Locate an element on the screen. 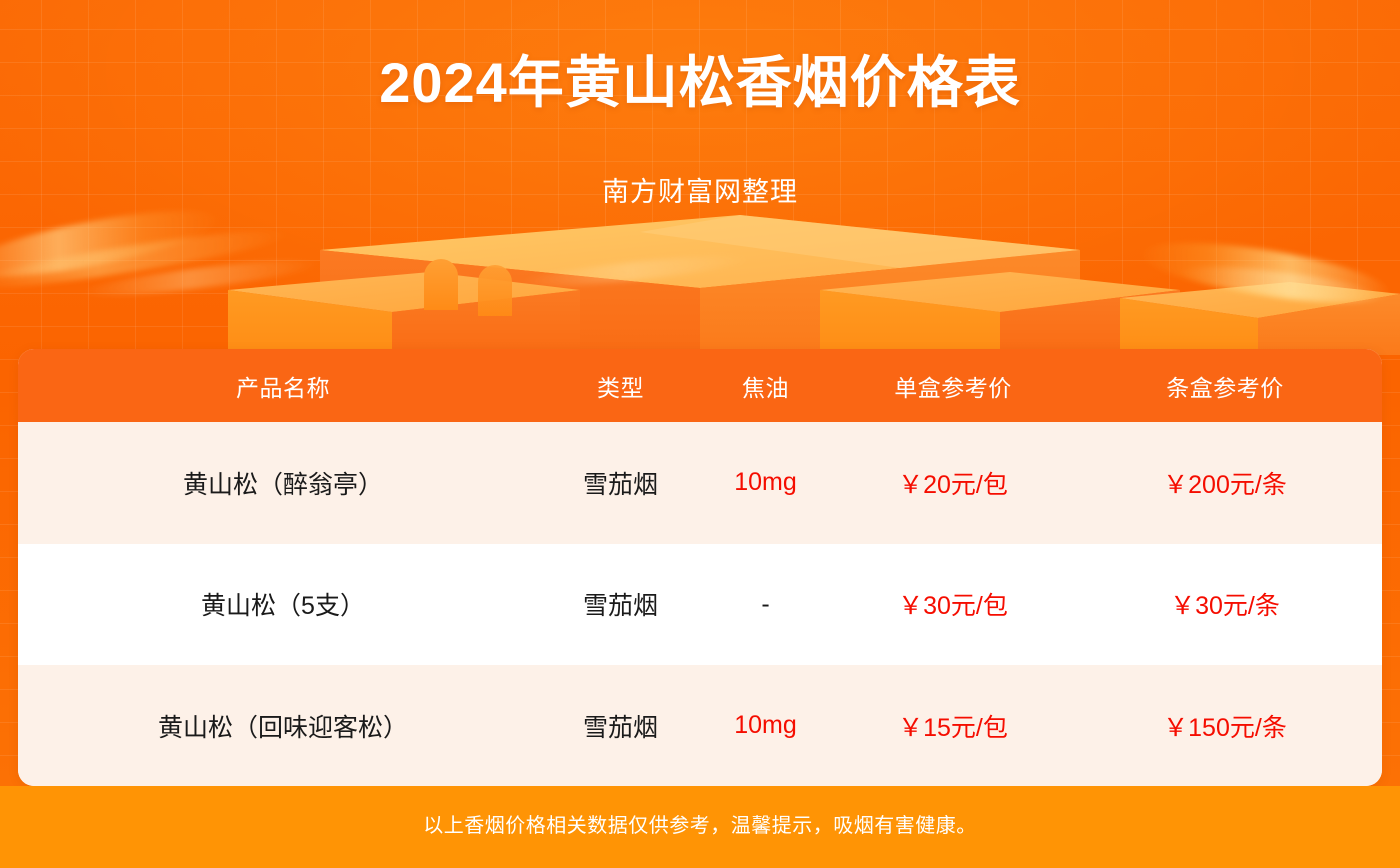 The height and width of the screenshot is (868, 1400). light-streak-left is located at coordinates (111, 244).